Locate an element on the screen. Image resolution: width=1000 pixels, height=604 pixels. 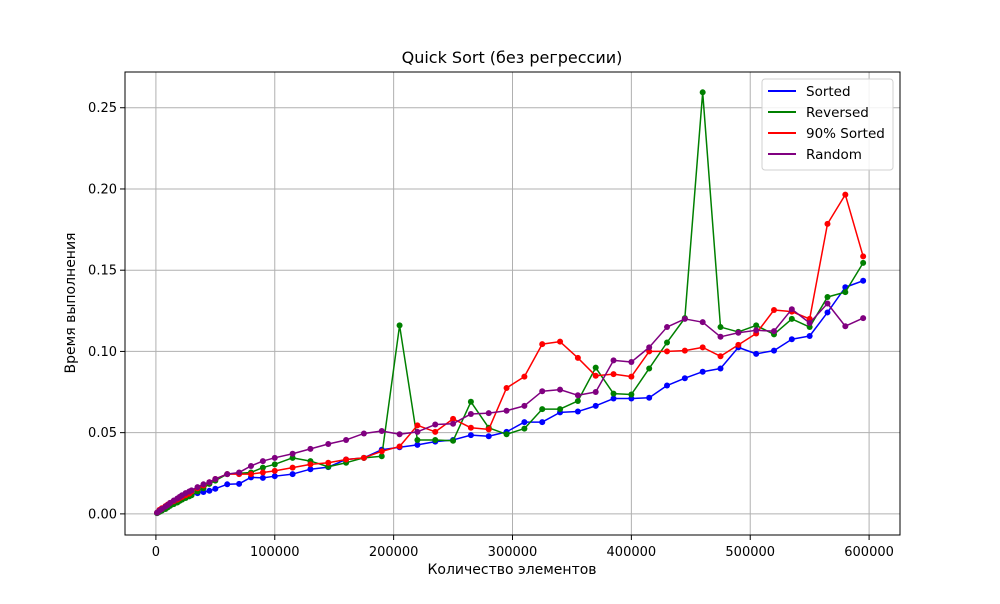
legend-item-reversed: Reversed is located at coordinates (818, 113).